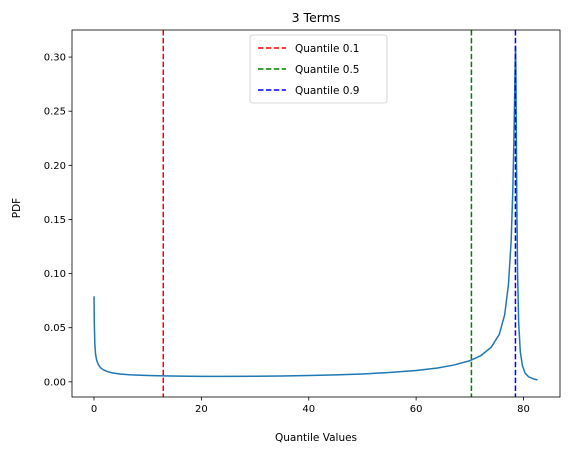  Describe the element at coordinates (327, 70) in the screenshot. I see `legend-label-2: Quantile 0.5` at that location.